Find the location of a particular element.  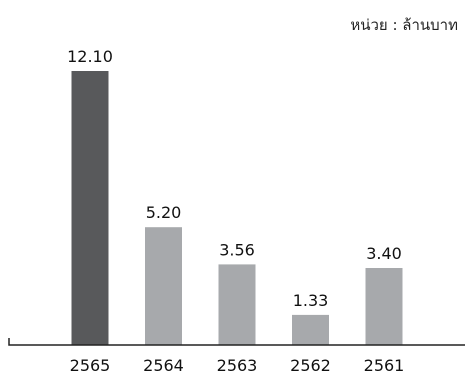

x-axis is located at coordinates (236, 342).